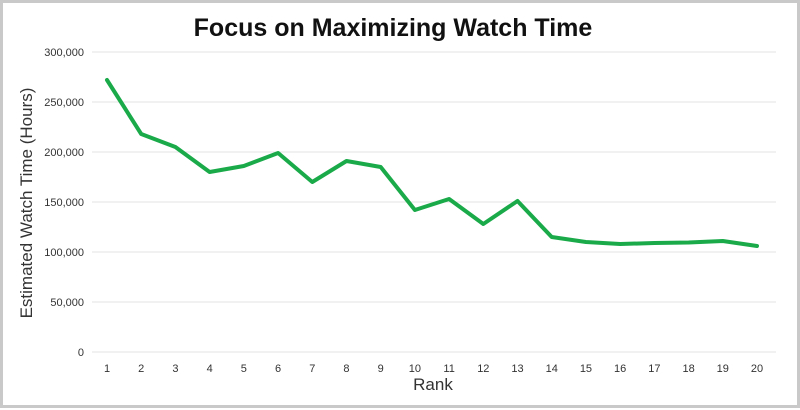  I want to click on x-tick-label: 12, so click(483, 369).